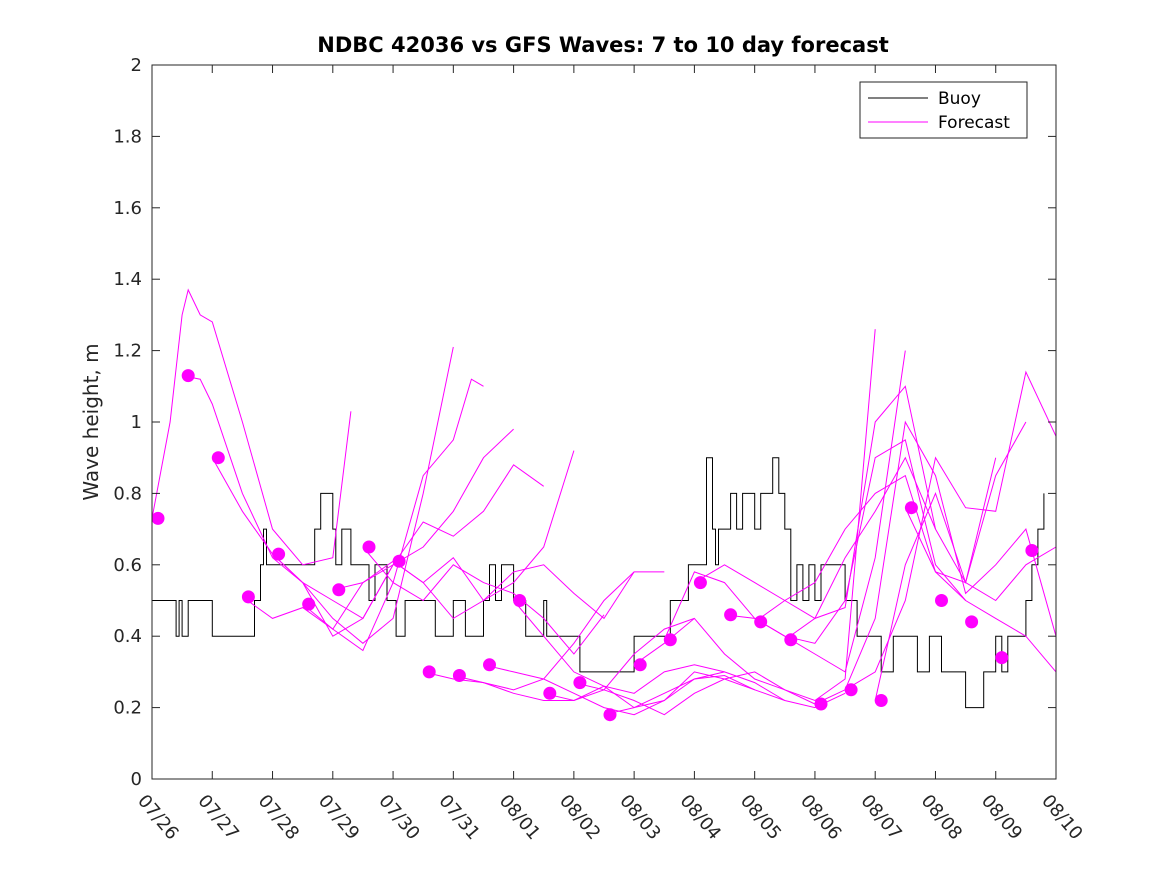  Describe the element at coordinates (136, 779) in the screenshot. I see `y-tick-label: 0` at that location.